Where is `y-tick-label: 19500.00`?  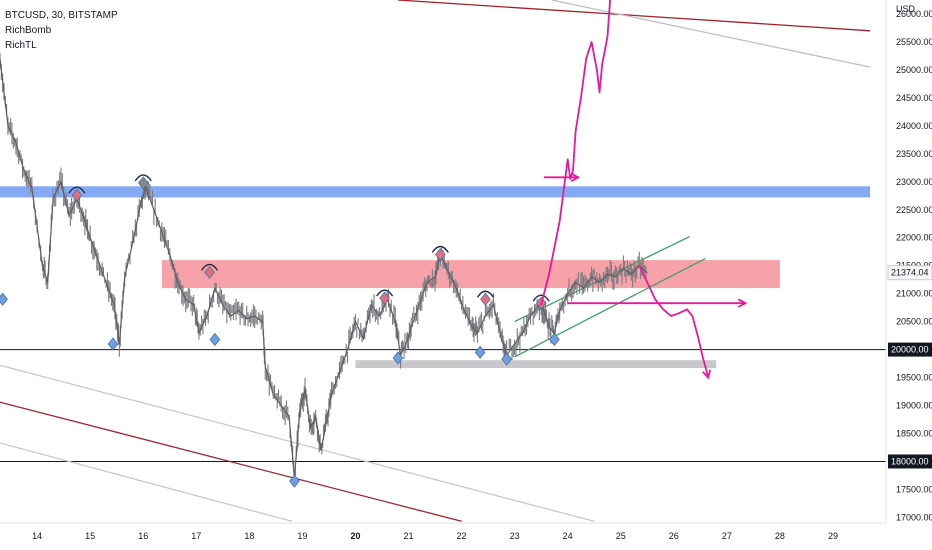 y-tick-label: 19500.00 is located at coordinates (914, 378).